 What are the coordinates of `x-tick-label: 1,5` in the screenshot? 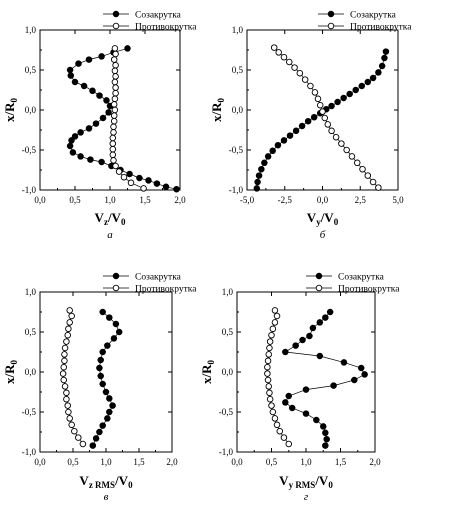 It's located at (145, 200).